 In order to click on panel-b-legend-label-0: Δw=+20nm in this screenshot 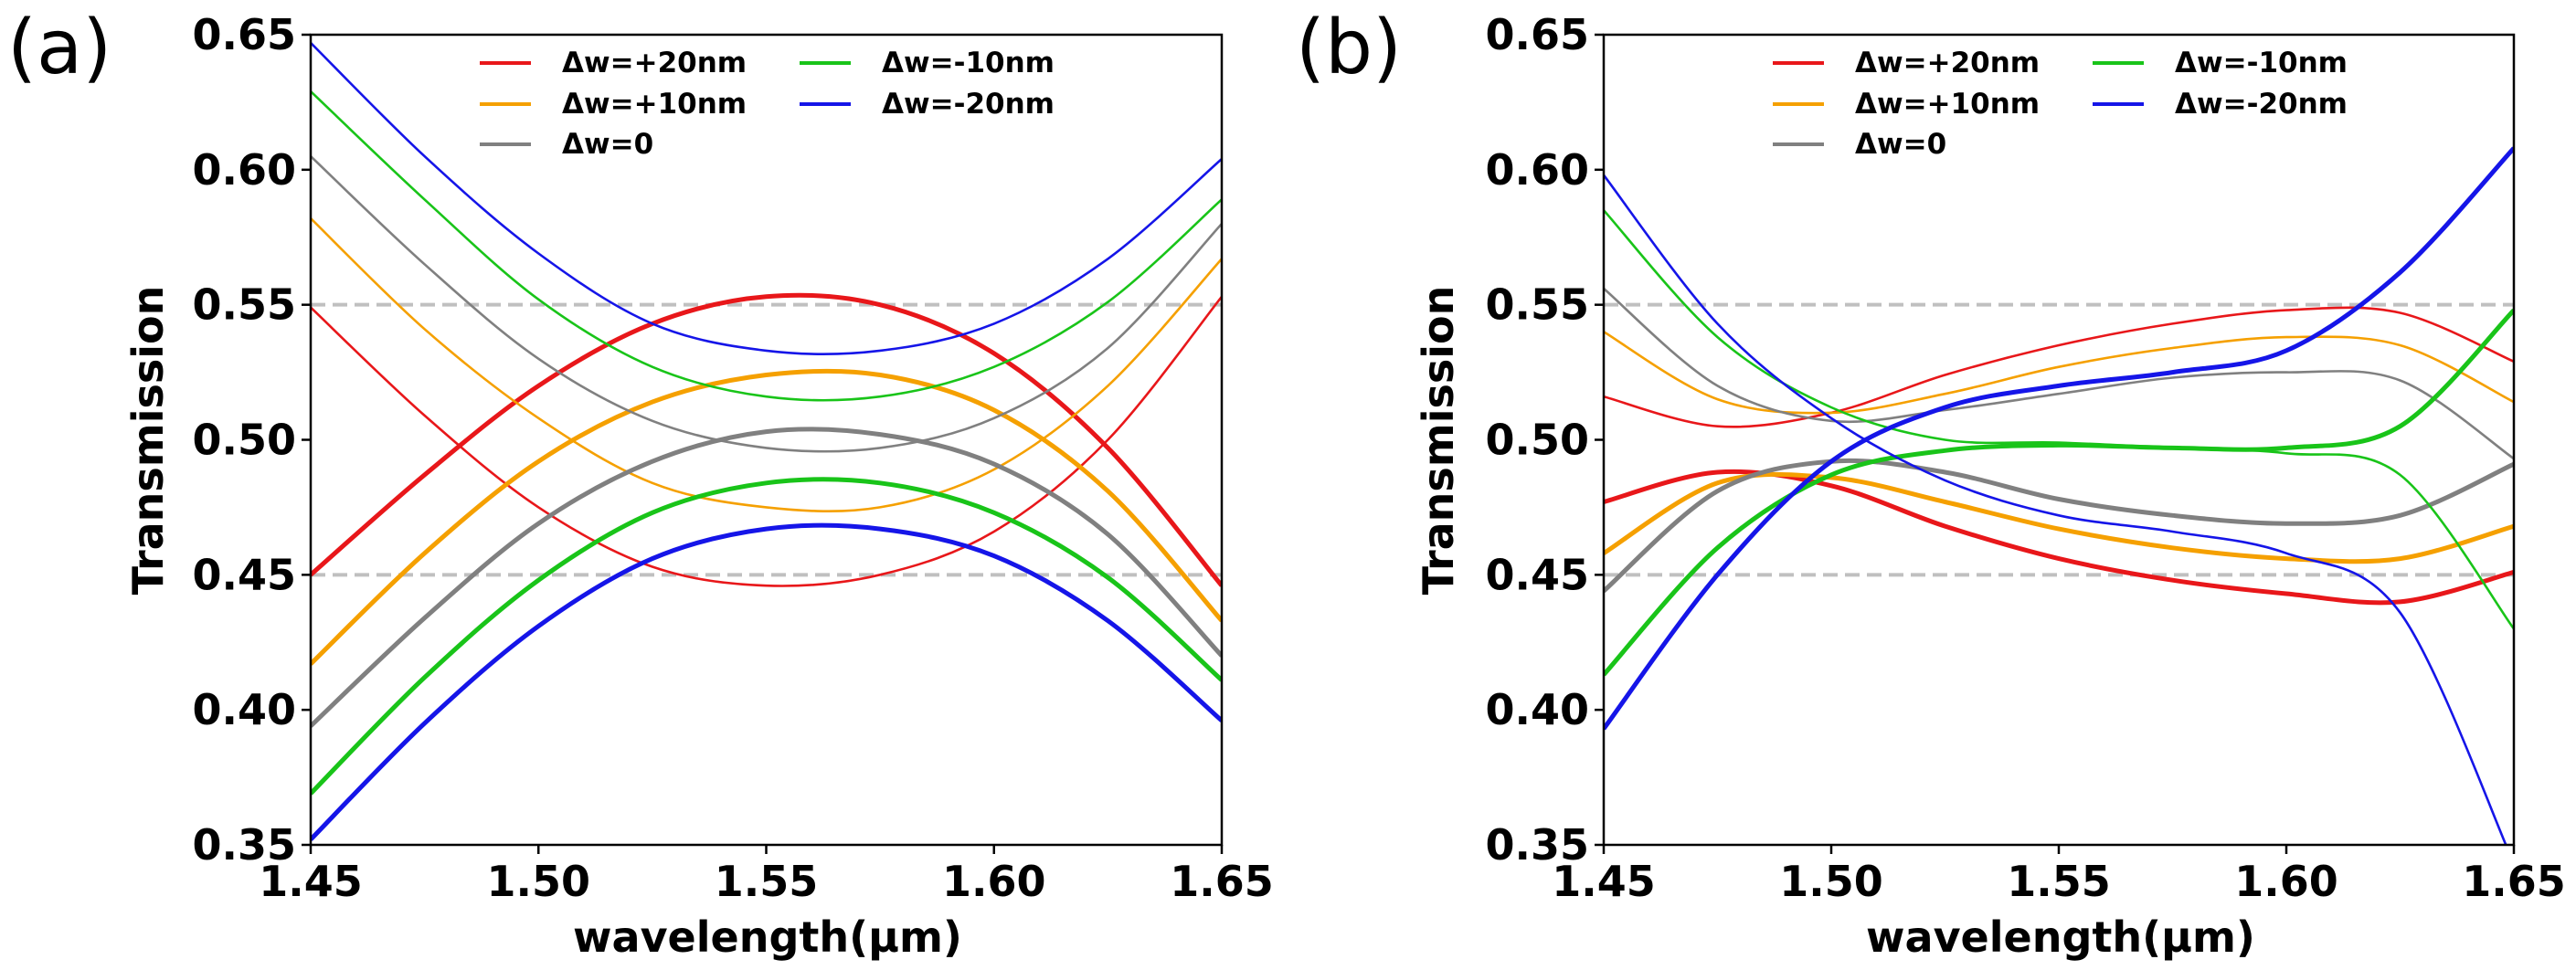, I will do `click(1947, 63)`.